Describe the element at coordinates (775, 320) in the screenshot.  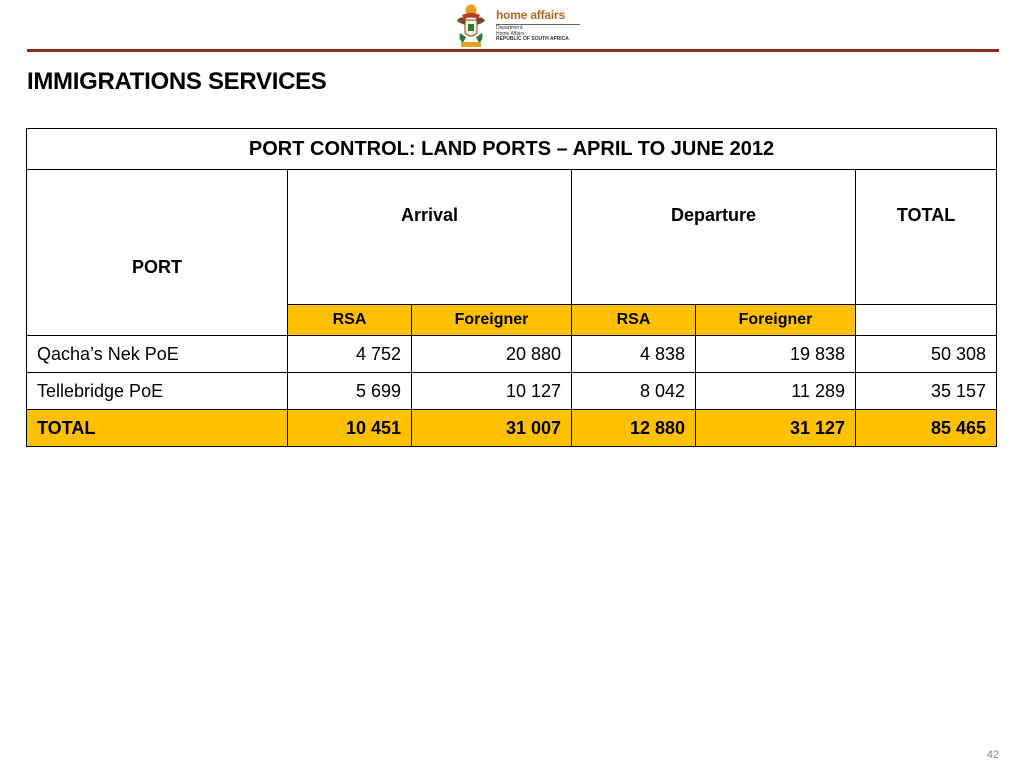
I see `departure-foreigner-header: Foreigner` at that location.